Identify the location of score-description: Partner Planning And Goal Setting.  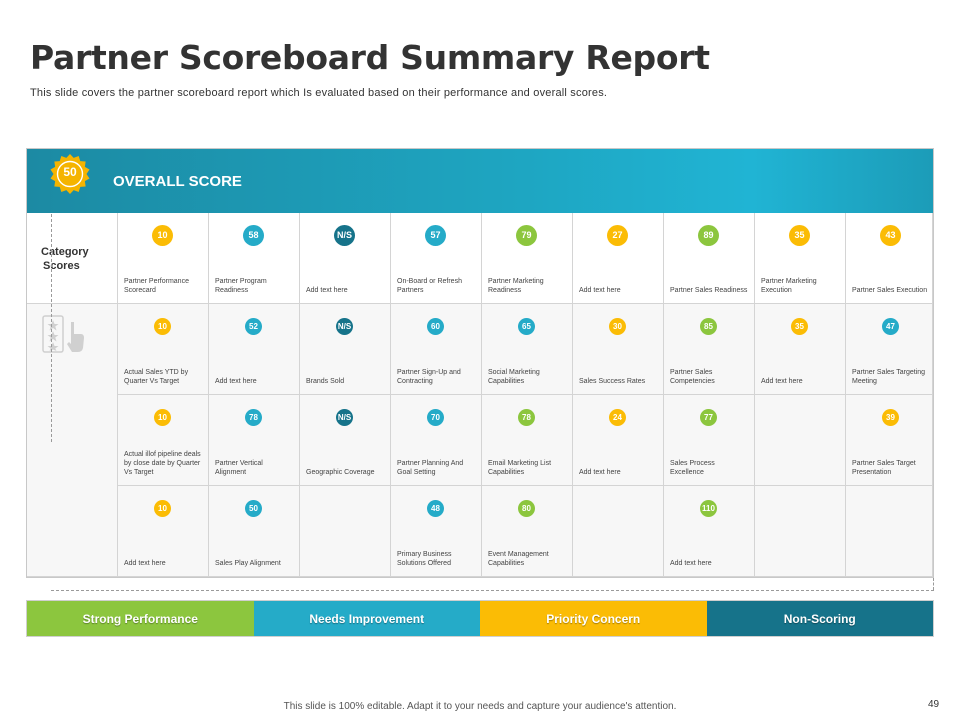
(430, 468).